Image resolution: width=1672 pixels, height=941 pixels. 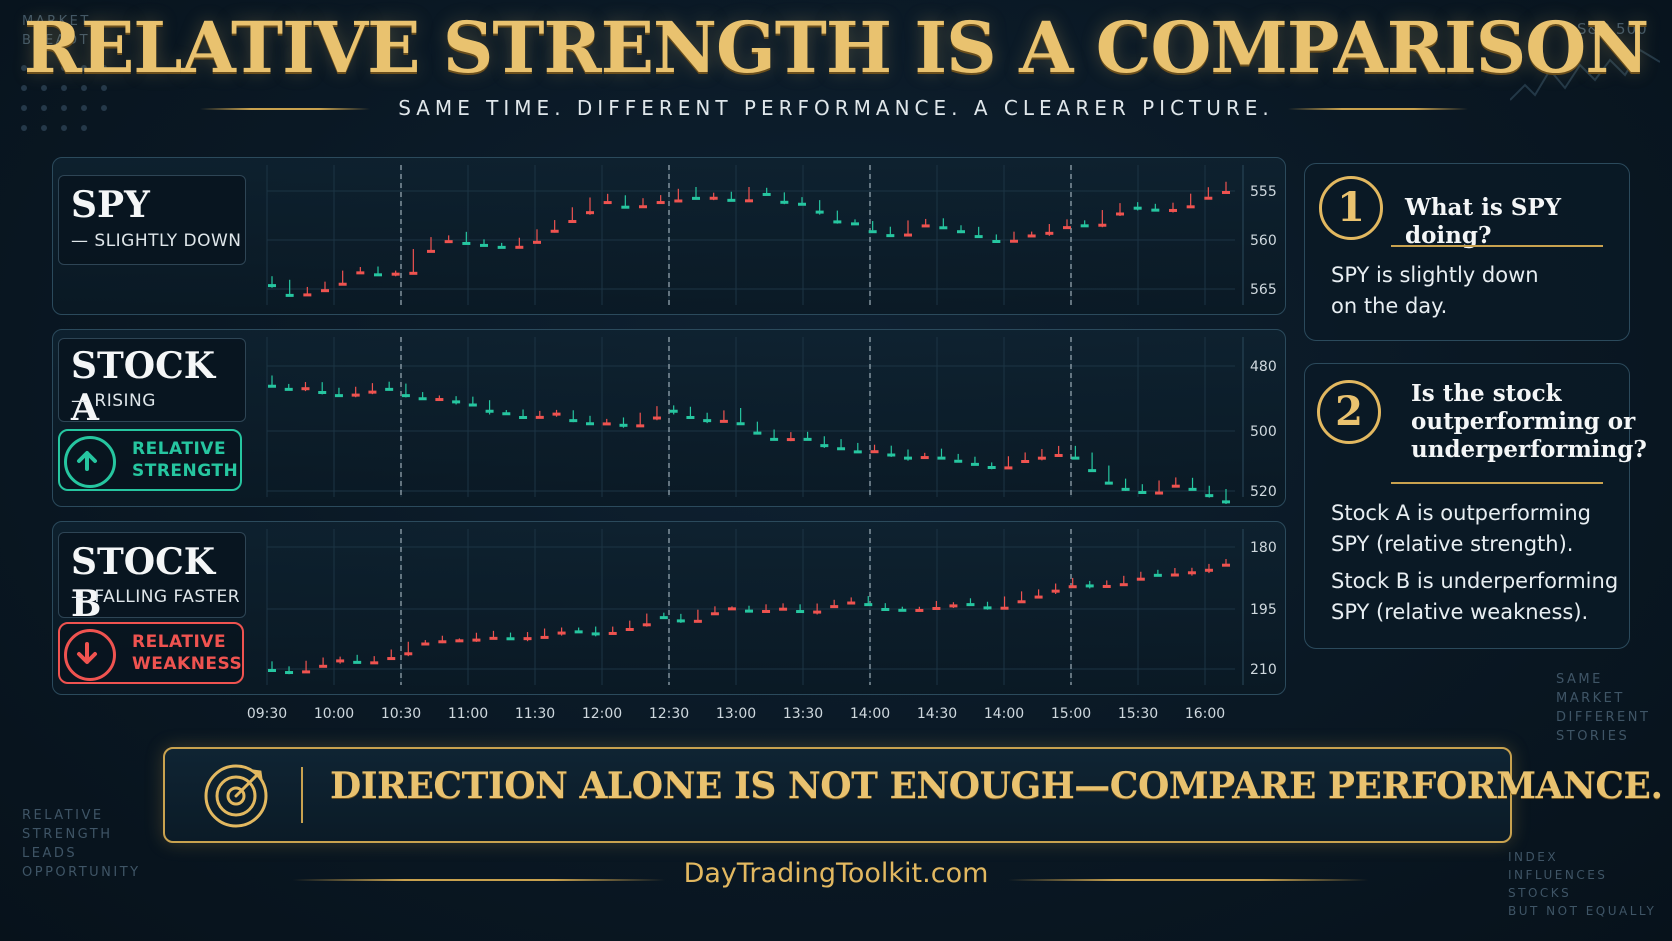 I want to click on x-tick-label: 16:00, so click(x=1205, y=714).